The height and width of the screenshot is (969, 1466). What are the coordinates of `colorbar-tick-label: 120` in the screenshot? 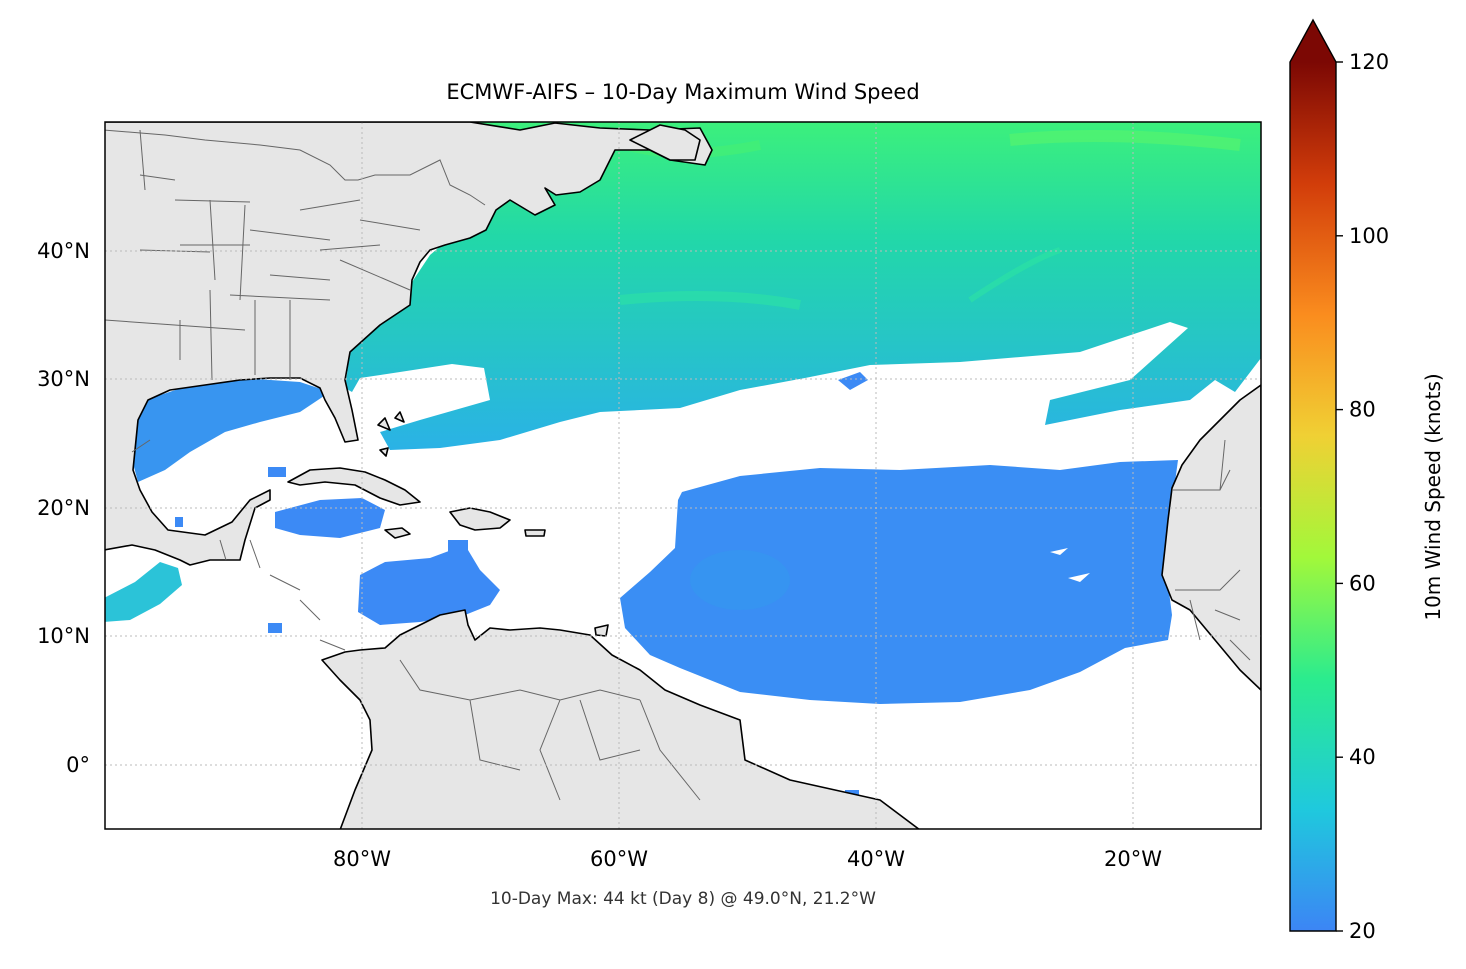 It's located at (1369, 62).